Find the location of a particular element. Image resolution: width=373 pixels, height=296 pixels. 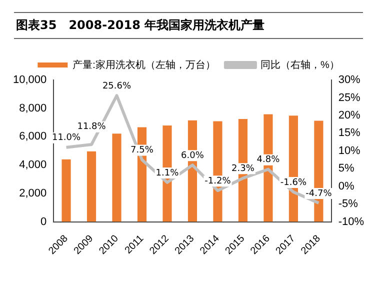

y-tick-label: 0 is located at coordinates (43, 222).